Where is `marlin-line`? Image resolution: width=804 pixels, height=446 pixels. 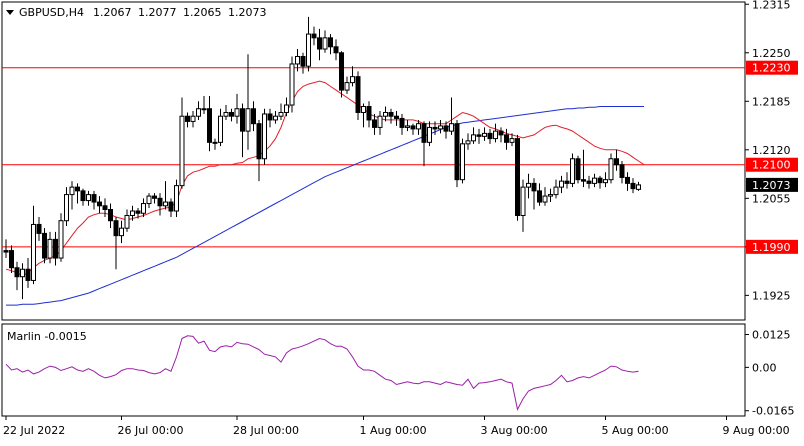 marlin-line is located at coordinates (322, 373).